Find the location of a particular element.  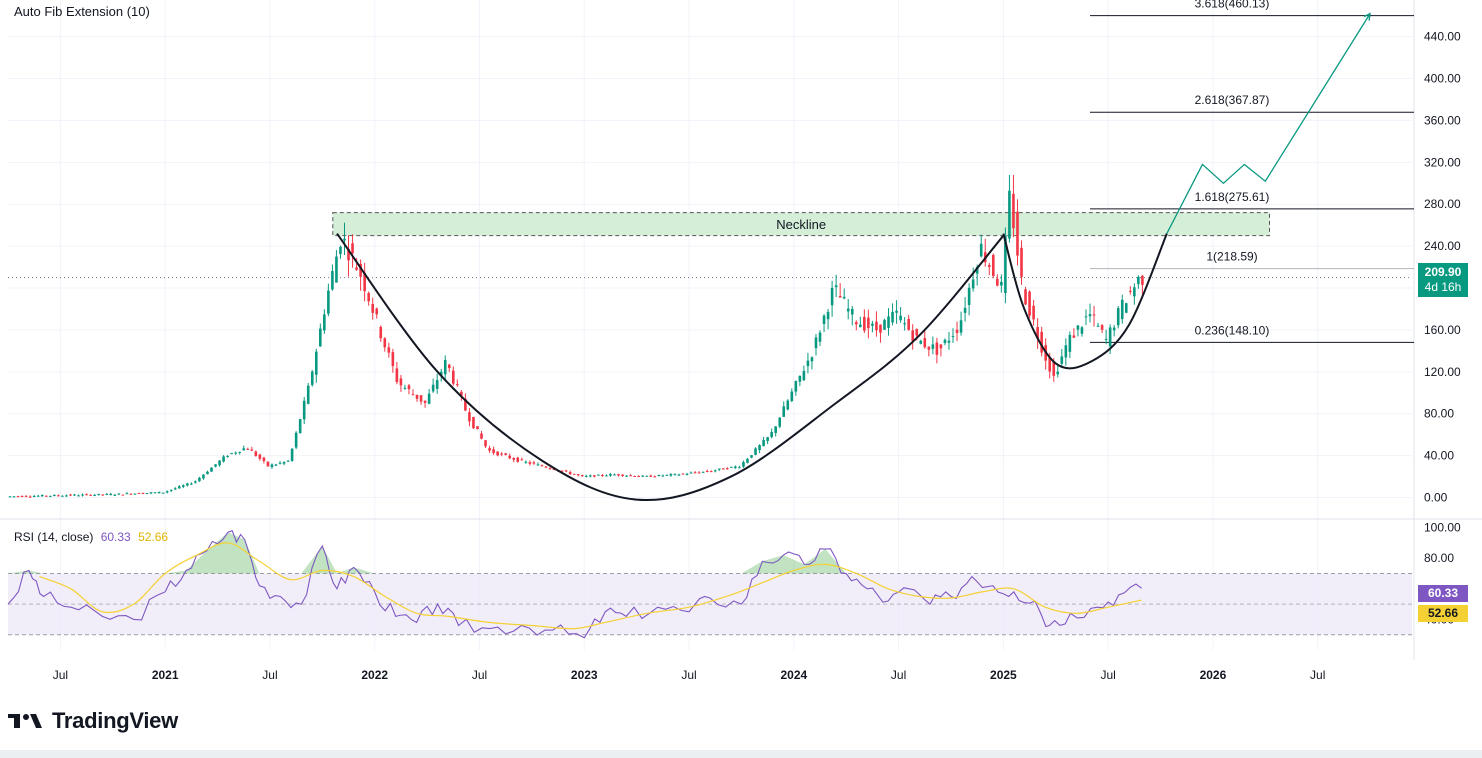

tradingview-logo: TradingView is located at coordinates (93, 721).